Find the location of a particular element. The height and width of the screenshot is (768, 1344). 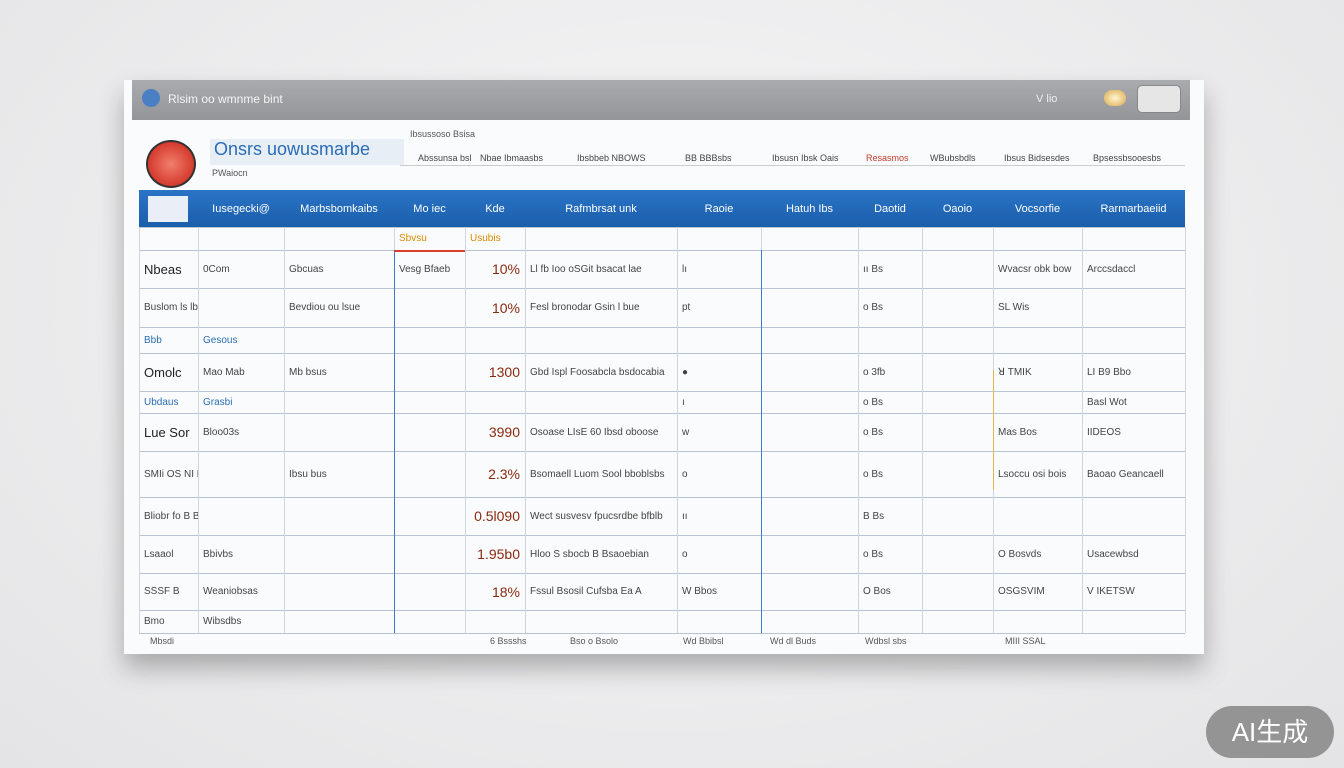

window-title: Rlsim oo wmnme bint is located at coordinates (225, 99).